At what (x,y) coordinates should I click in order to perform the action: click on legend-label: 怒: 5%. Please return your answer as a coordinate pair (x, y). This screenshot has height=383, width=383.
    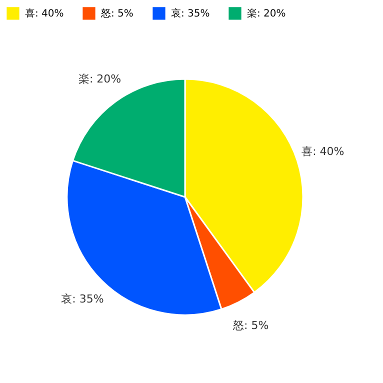
    Looking at the image, I should click on (117, 13).